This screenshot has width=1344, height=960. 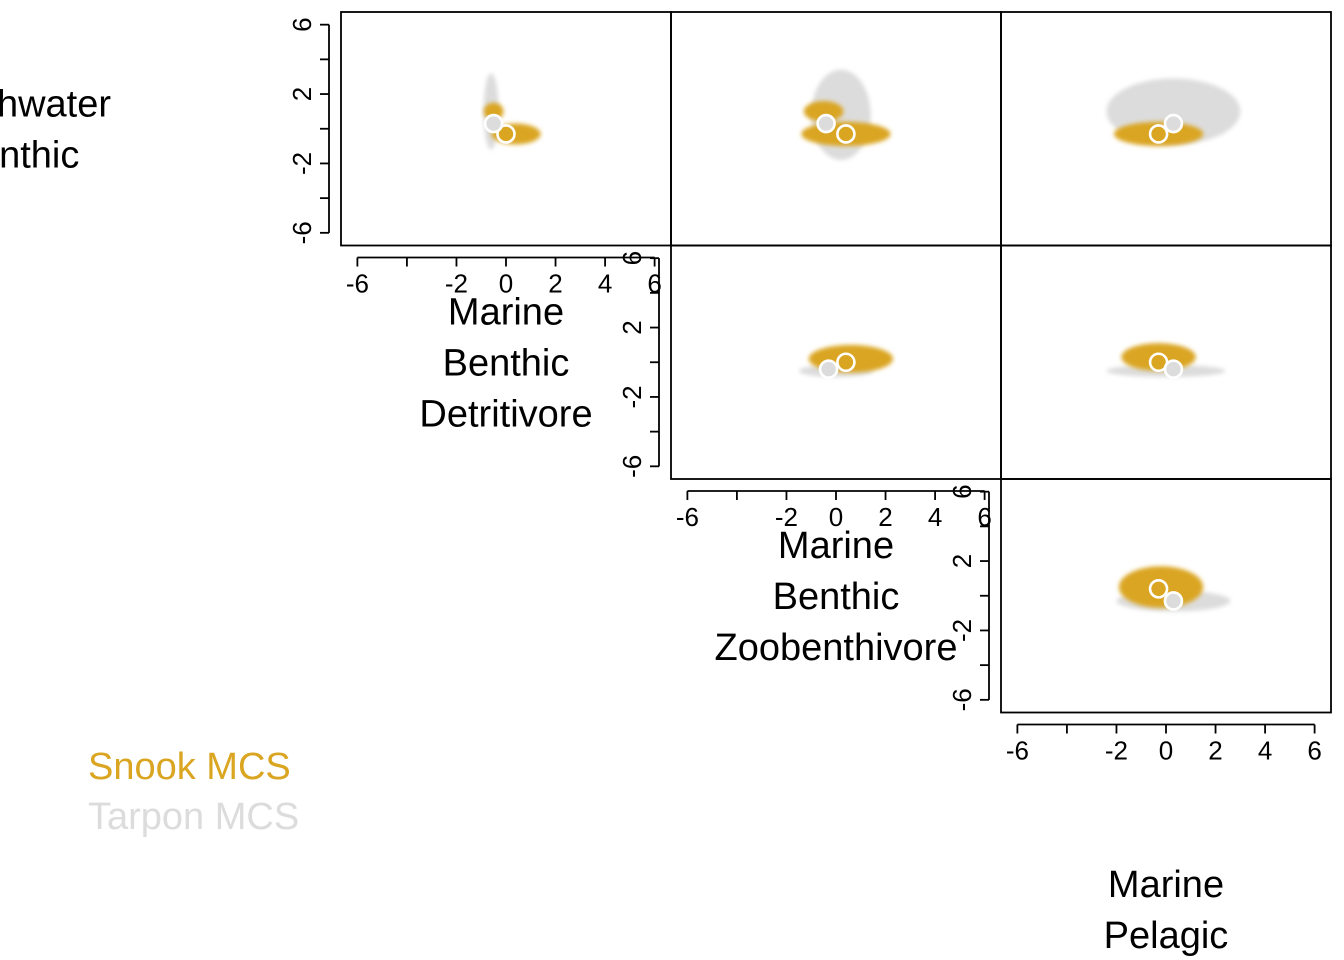 I want to click on variable-label-line: Freshwater, so click(x=55, y=104).